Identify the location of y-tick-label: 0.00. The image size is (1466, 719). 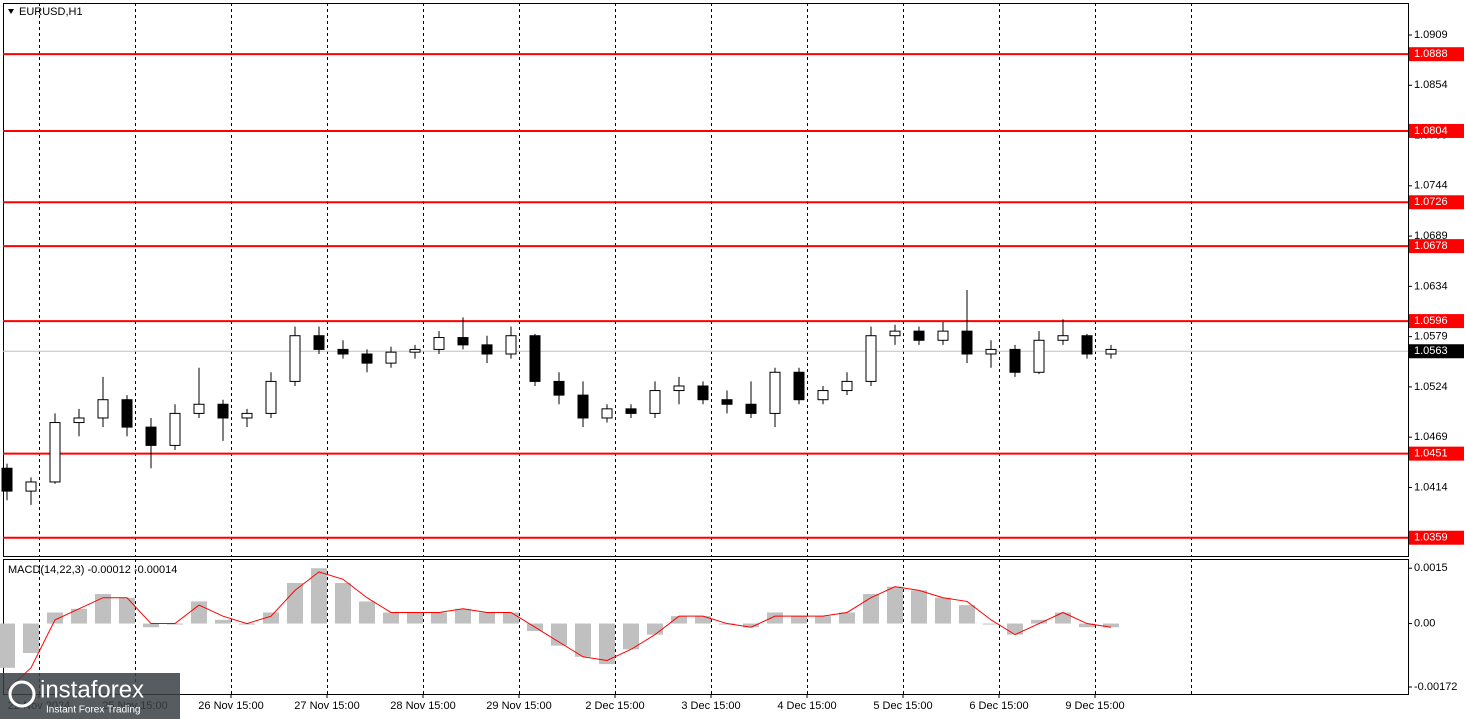
(1424, 623).